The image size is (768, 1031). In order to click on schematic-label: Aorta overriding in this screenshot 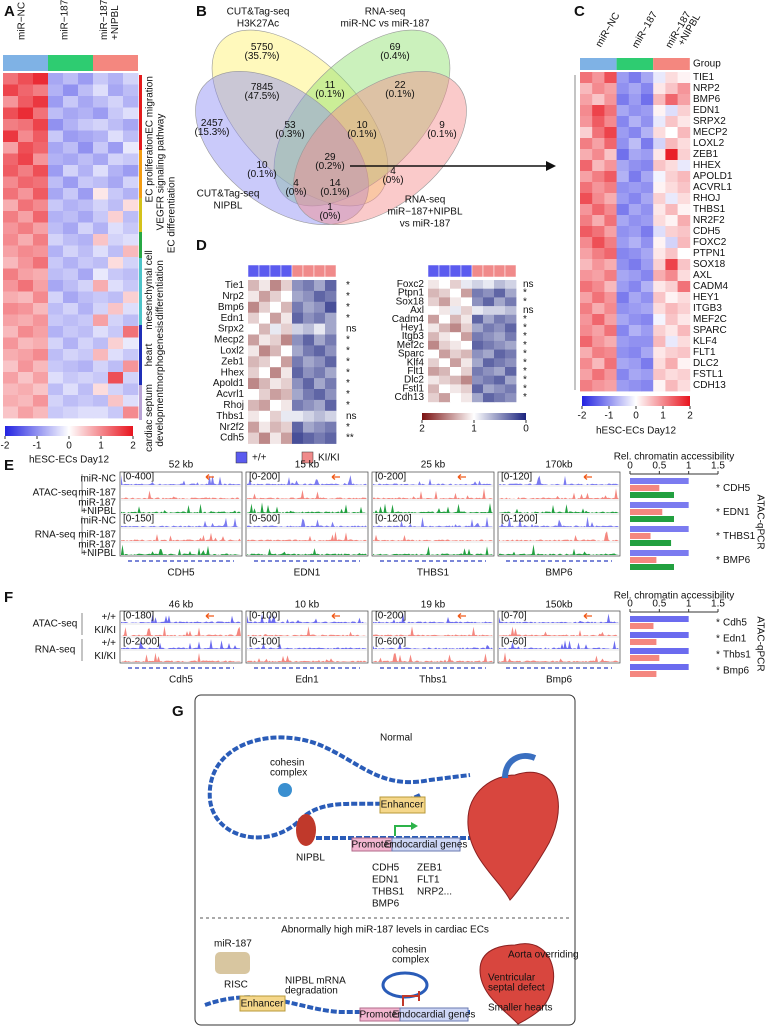, I will do `click(543, 955)`.